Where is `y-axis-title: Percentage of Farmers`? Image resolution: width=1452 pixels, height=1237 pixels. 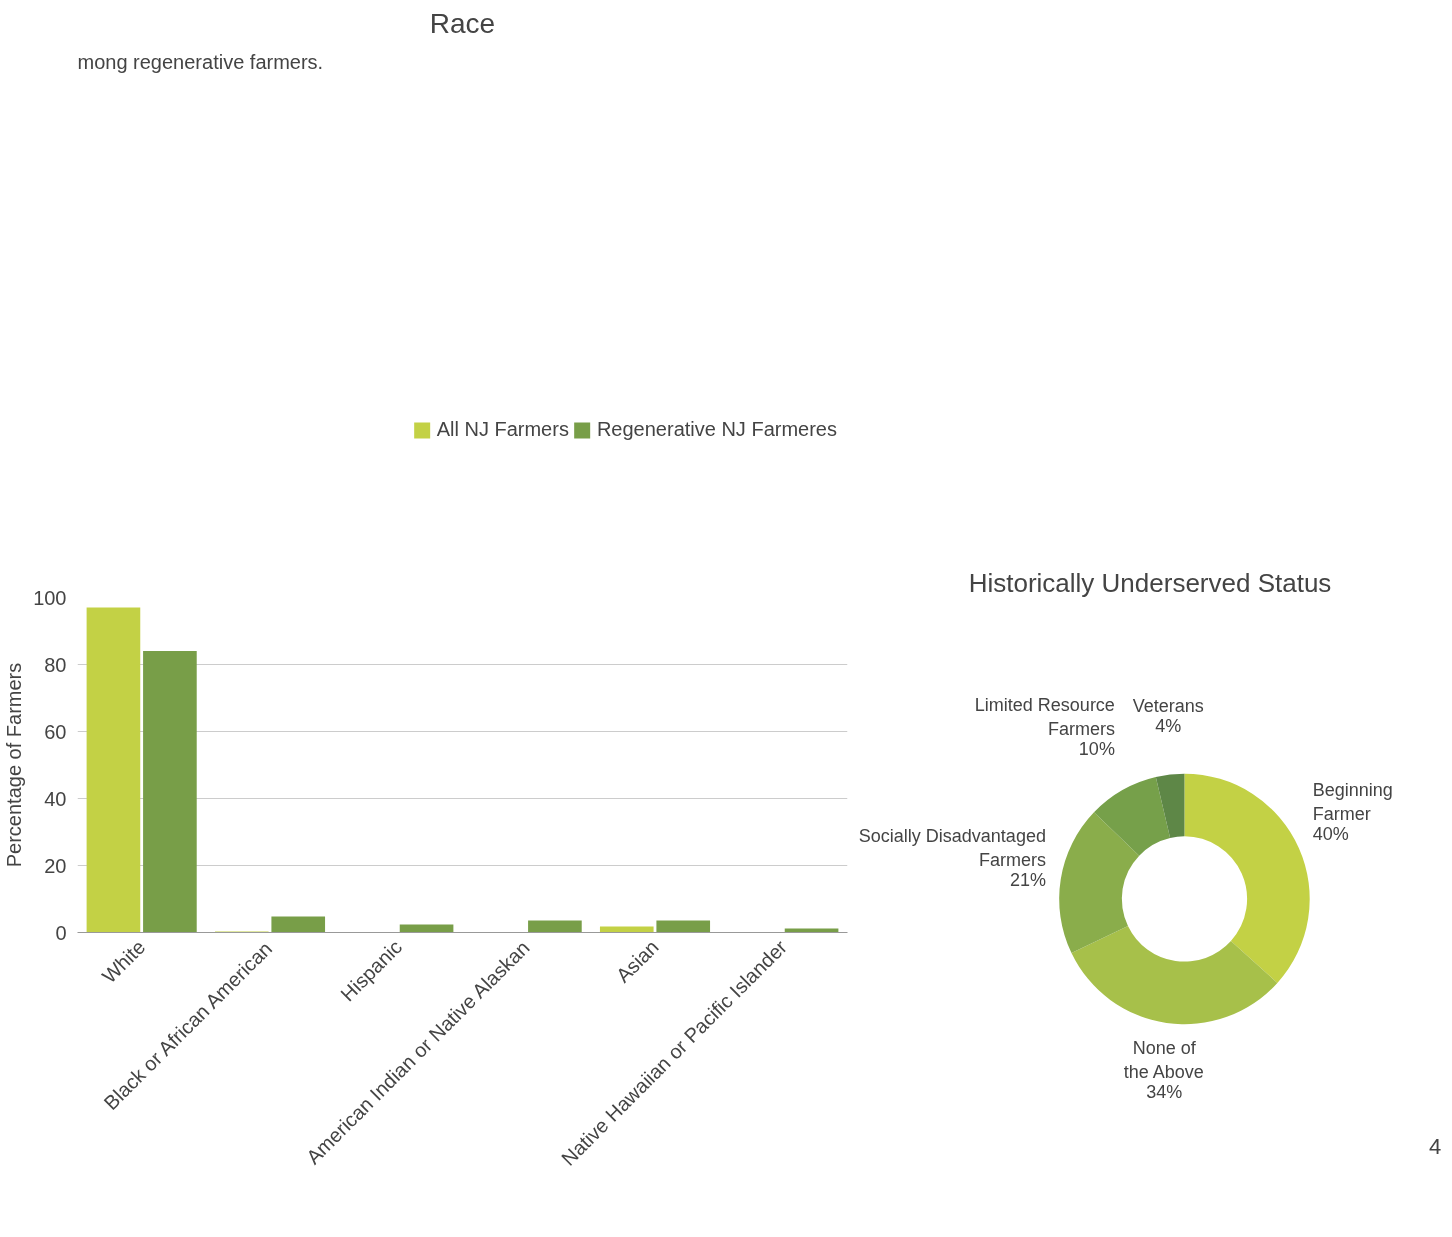
y-axis-title: Percentage of Farmers is located at coordinates (14, 765).